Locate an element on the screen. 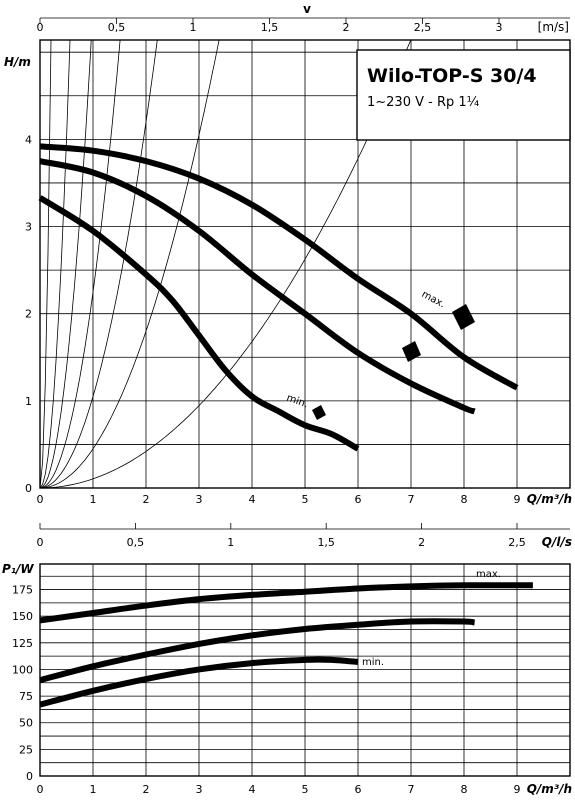 The image size is (575, 800). power-curve-min is located at coordinates (199, 682).